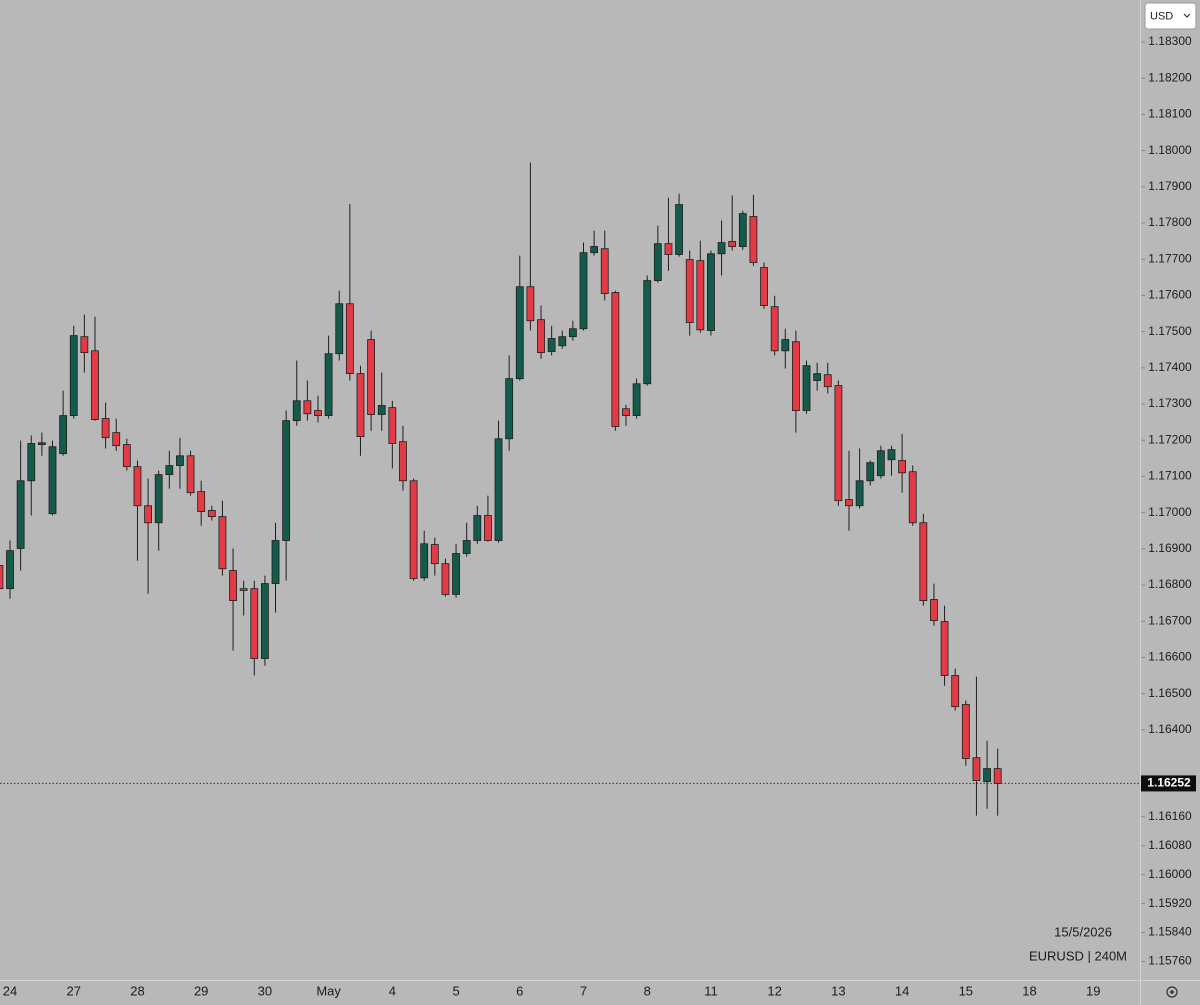  What do you see at coordinates (1170, 331) in the screenshot?
I see `y-tick-label: 1.17500` at bounding box center [1170, 331].